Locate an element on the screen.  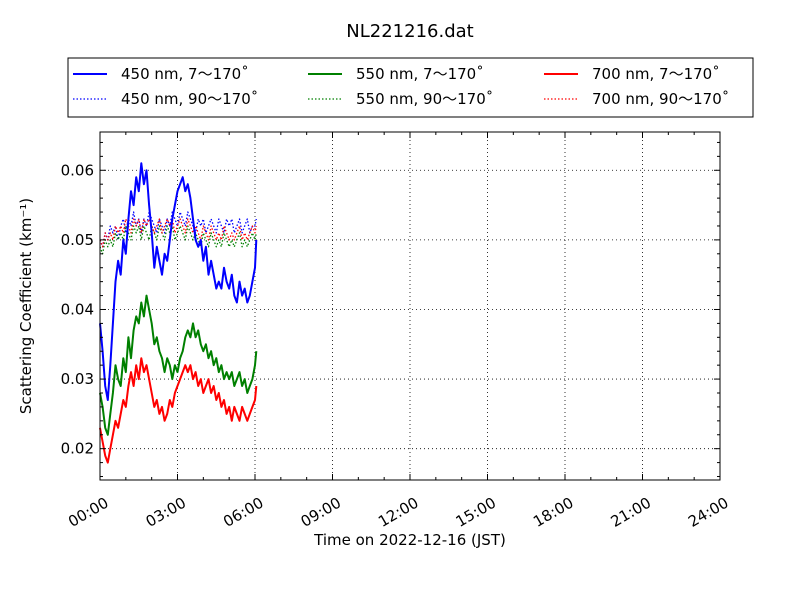
legend-label: 700 nm, 7～170˚ is located at coordinates (656, 74).